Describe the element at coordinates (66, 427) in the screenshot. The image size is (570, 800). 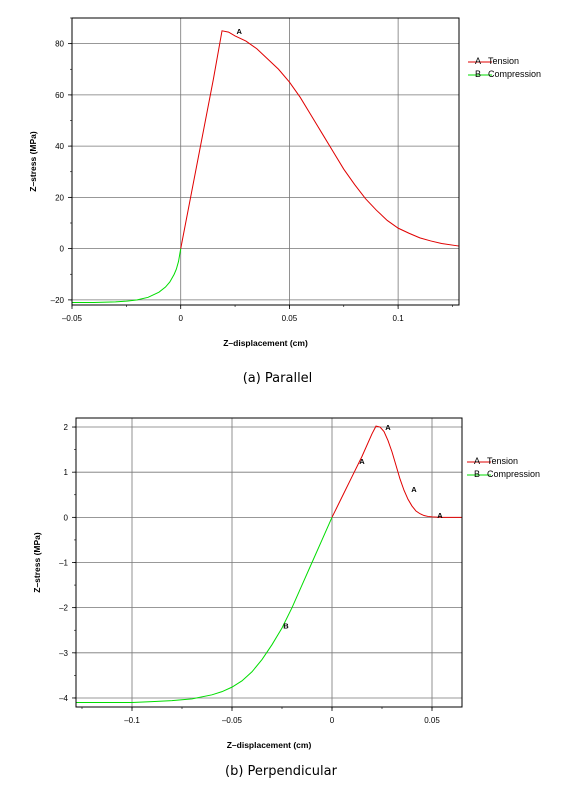
I see `y-tick-label: 2` at that location.